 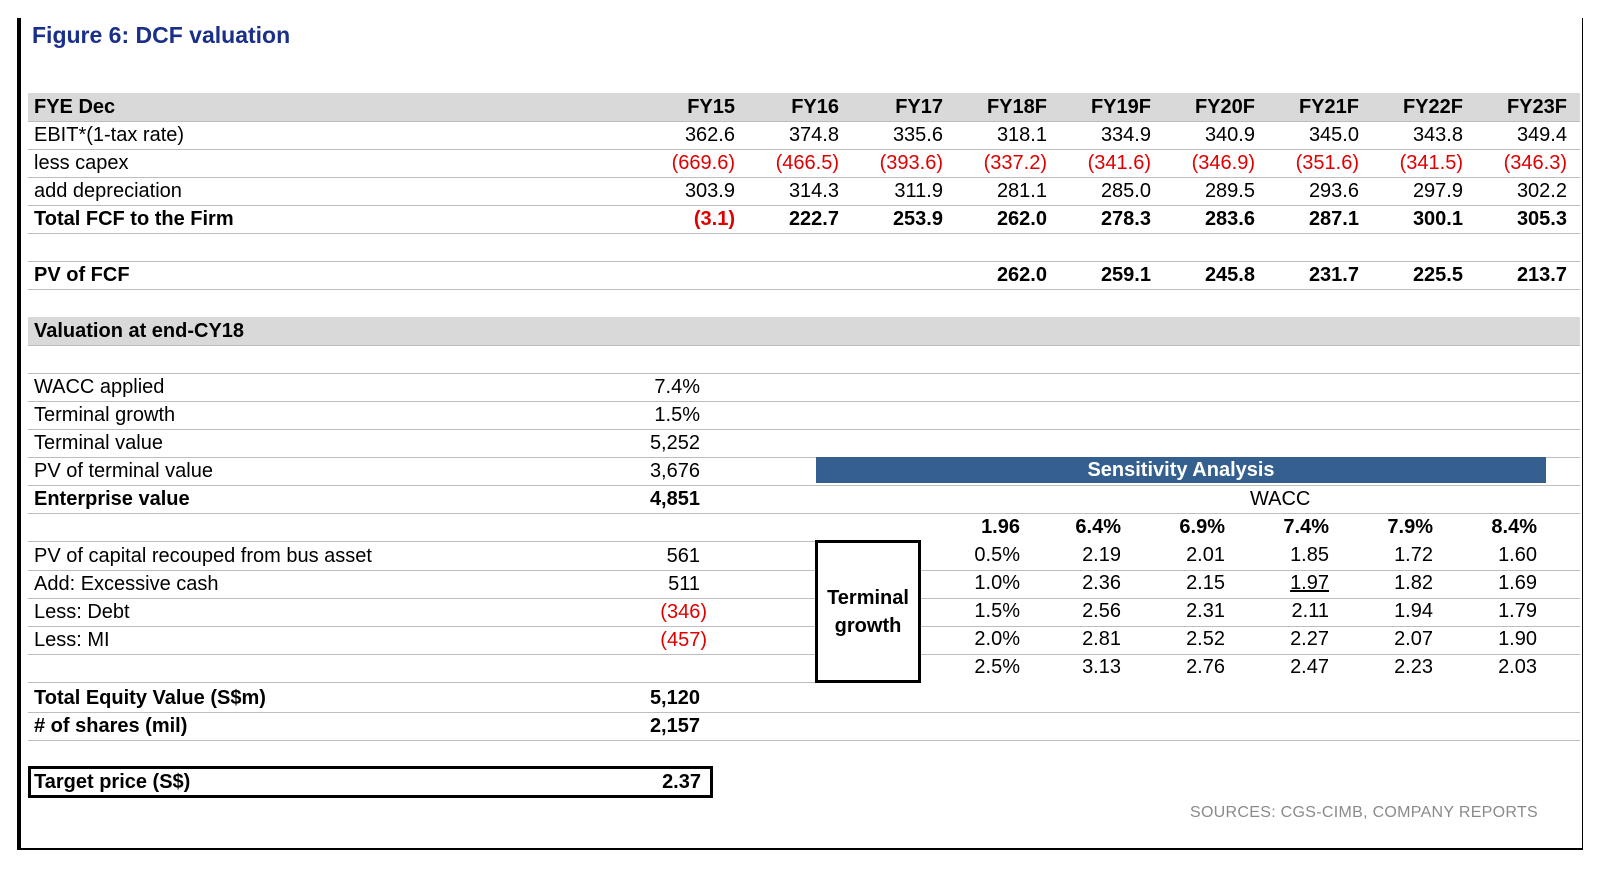 I want to click on fcf-value: 303.9, so click(x=709, y=191).